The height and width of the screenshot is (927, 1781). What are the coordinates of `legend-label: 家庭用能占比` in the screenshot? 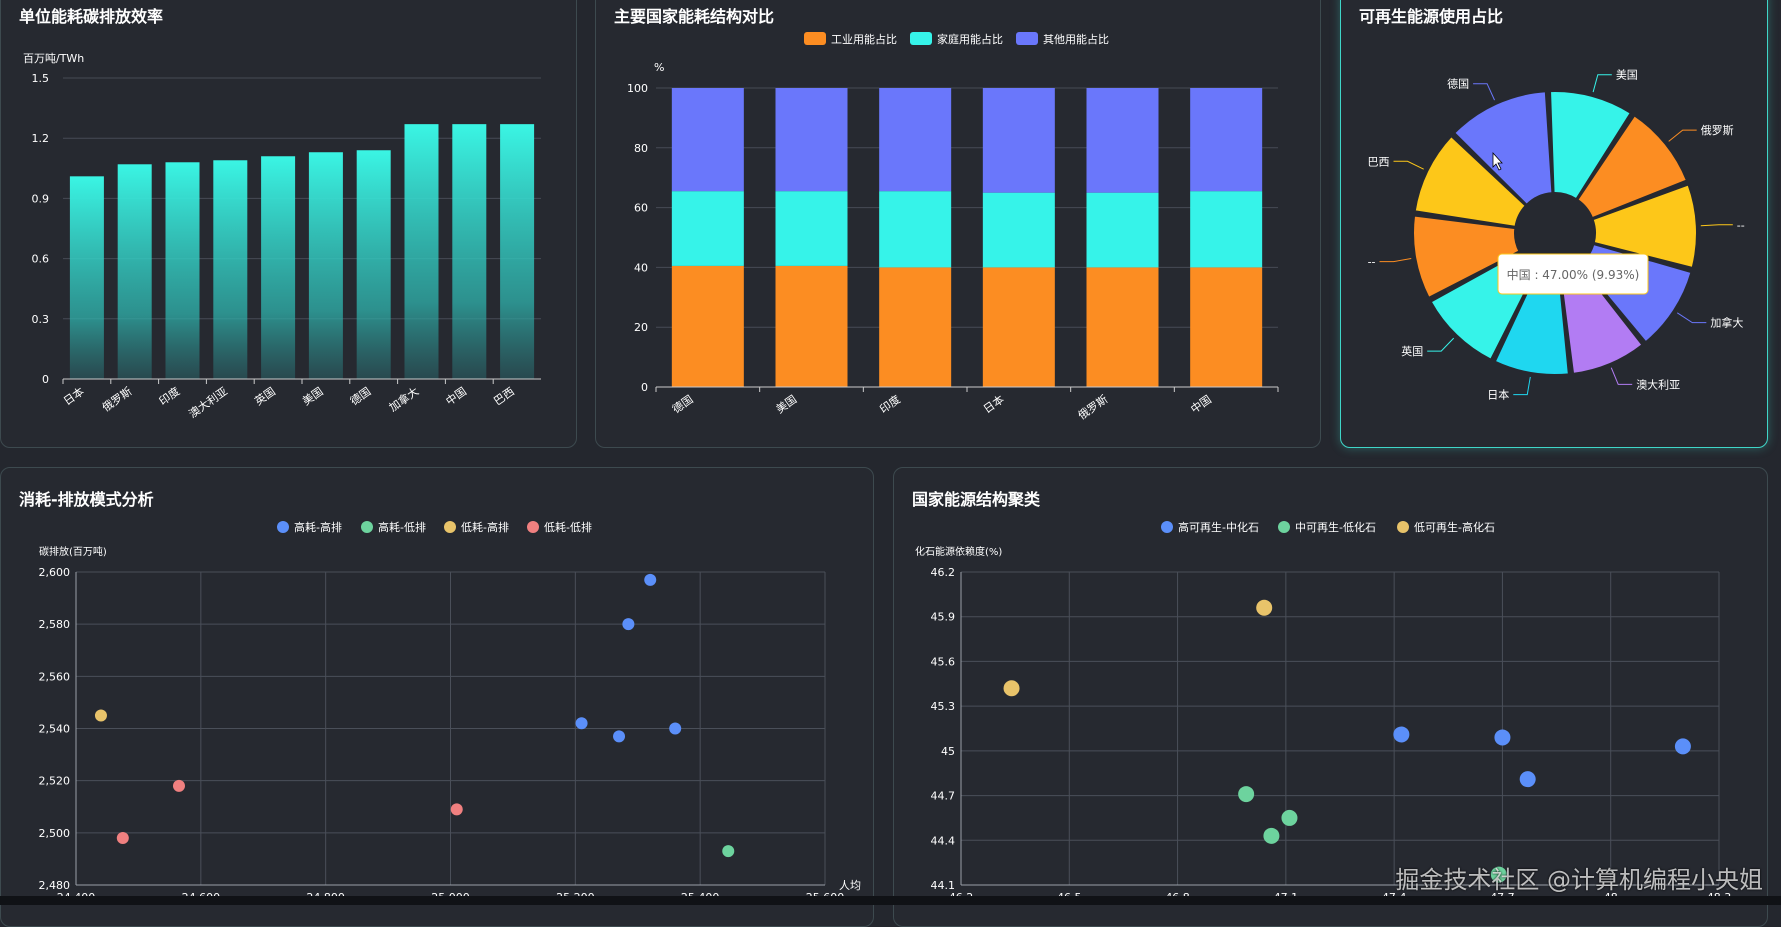 It's located at (970, 39).